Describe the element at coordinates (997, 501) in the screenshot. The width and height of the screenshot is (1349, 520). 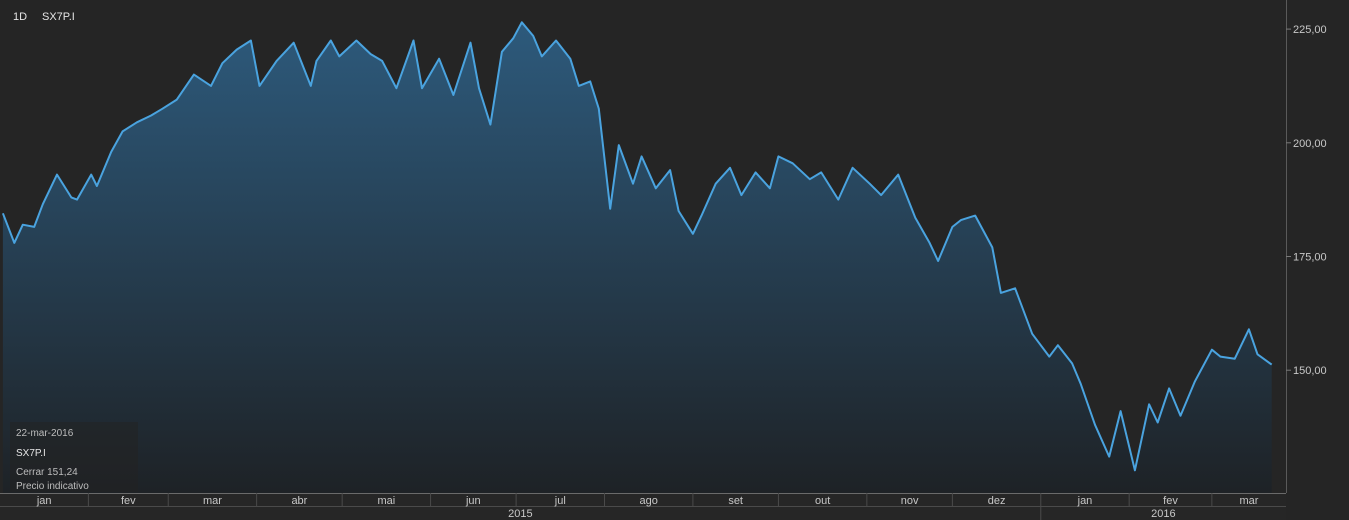
I see `x-month-label: dez` at that location.